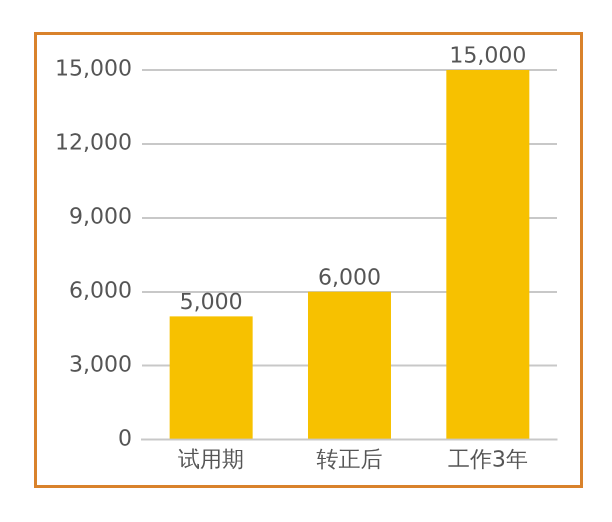  I want to click on y-tick-label: 9,000, so click(100, 217).